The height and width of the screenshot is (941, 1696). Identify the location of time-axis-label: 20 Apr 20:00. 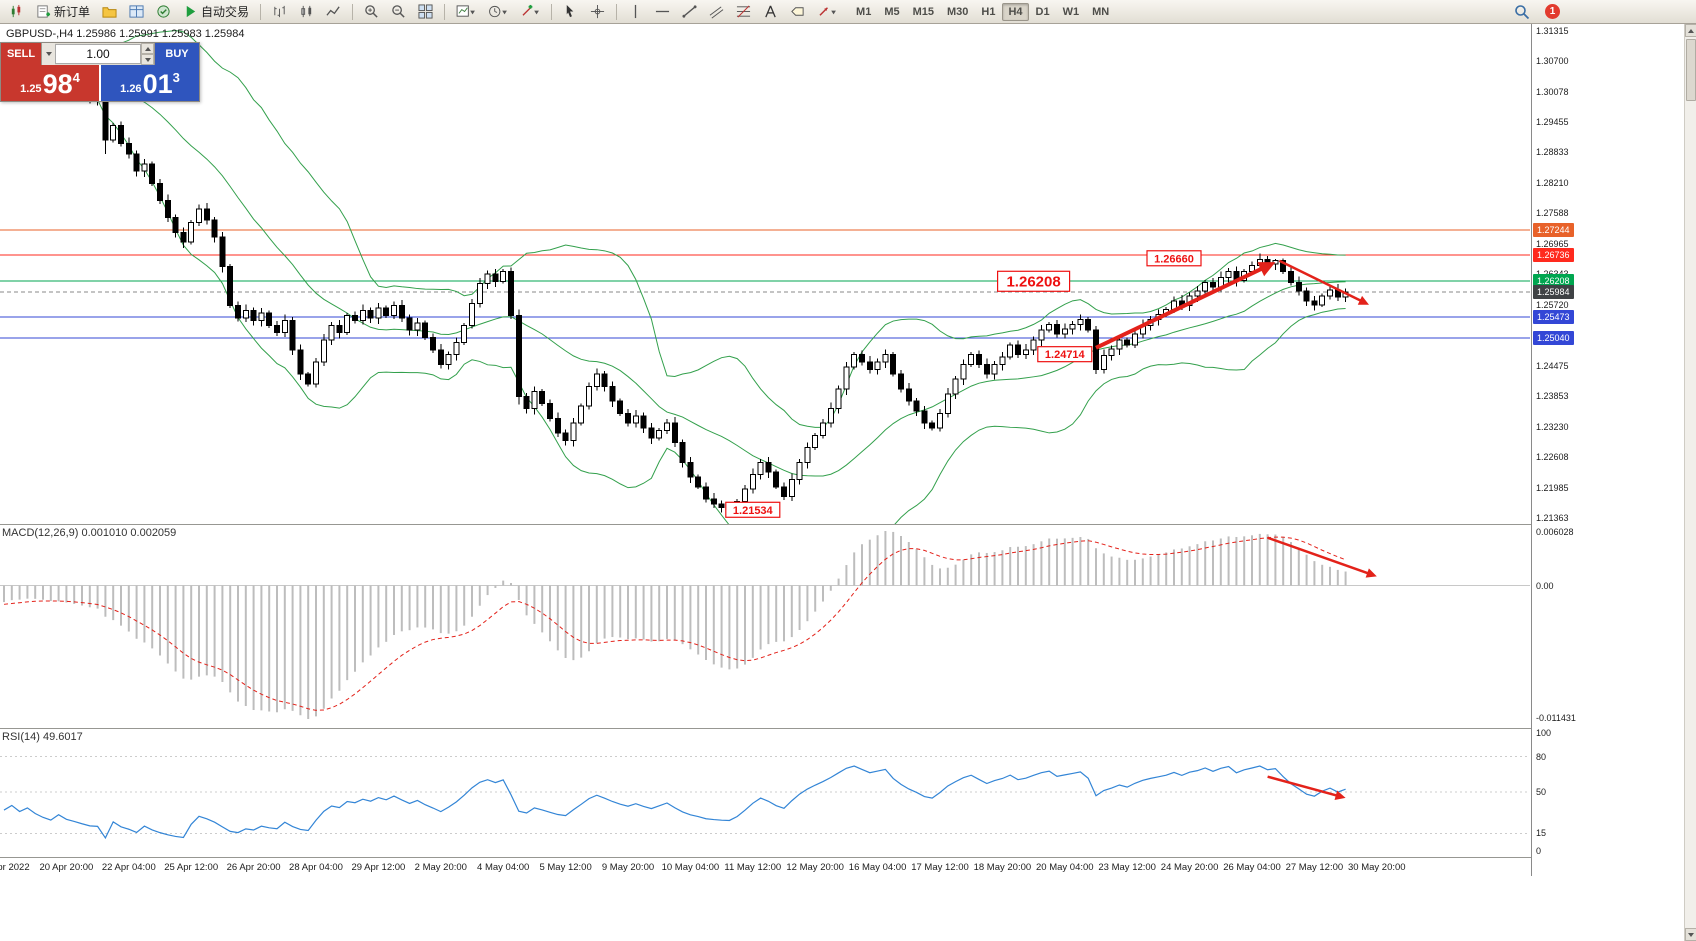
(66, 867).